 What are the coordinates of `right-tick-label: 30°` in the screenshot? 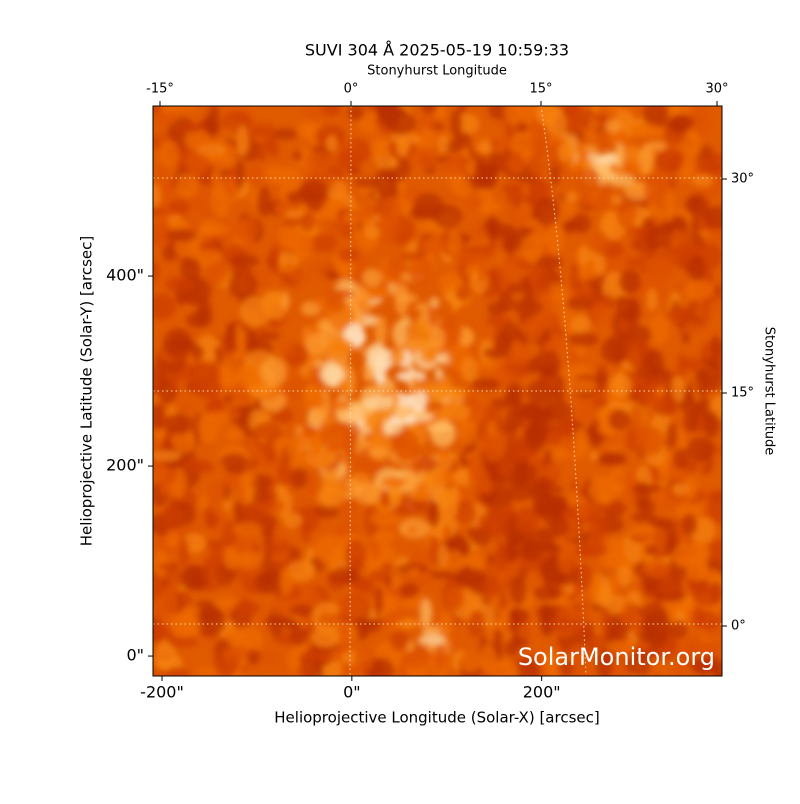 It's located at (742, 179).